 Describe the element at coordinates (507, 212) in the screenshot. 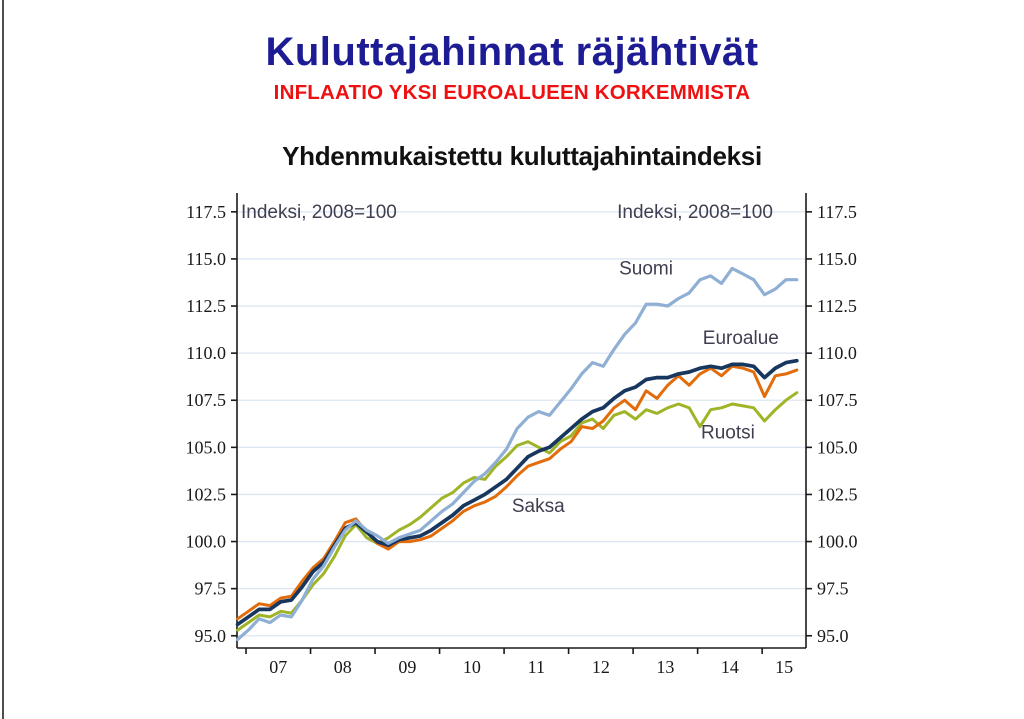

I see `unit-labels: Indeksi, 2008=100 Indeksi, 2008=100` at that location.